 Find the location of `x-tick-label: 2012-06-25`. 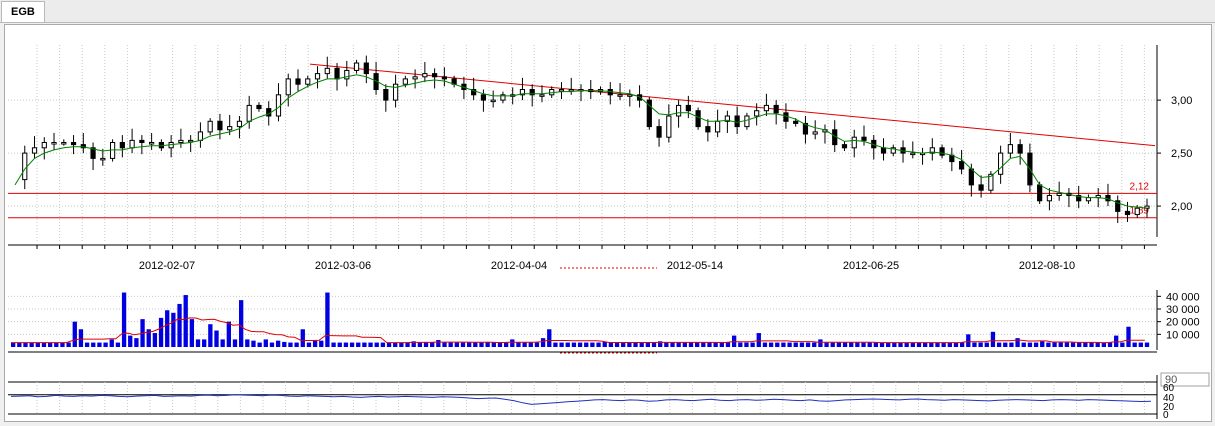

x-tick-label: 2012-06-25 is located at coordinates (871, 266).